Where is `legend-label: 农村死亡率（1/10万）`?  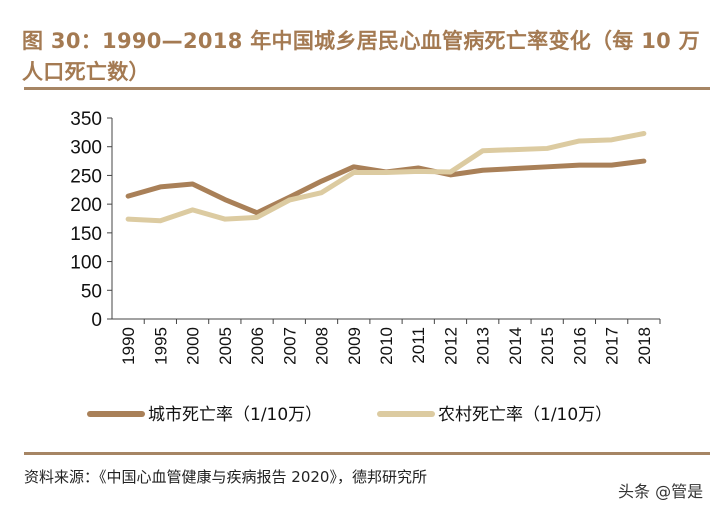 legend-label: 农村死亡率（1/10万） is located at coordinates (525, 415).